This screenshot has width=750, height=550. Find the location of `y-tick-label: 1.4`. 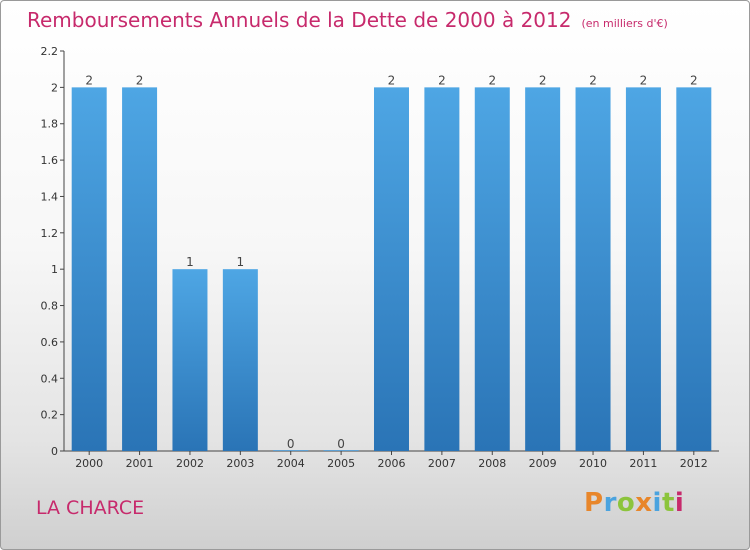

y-tick-label: 1.4 is located at coordinates (50, 196).